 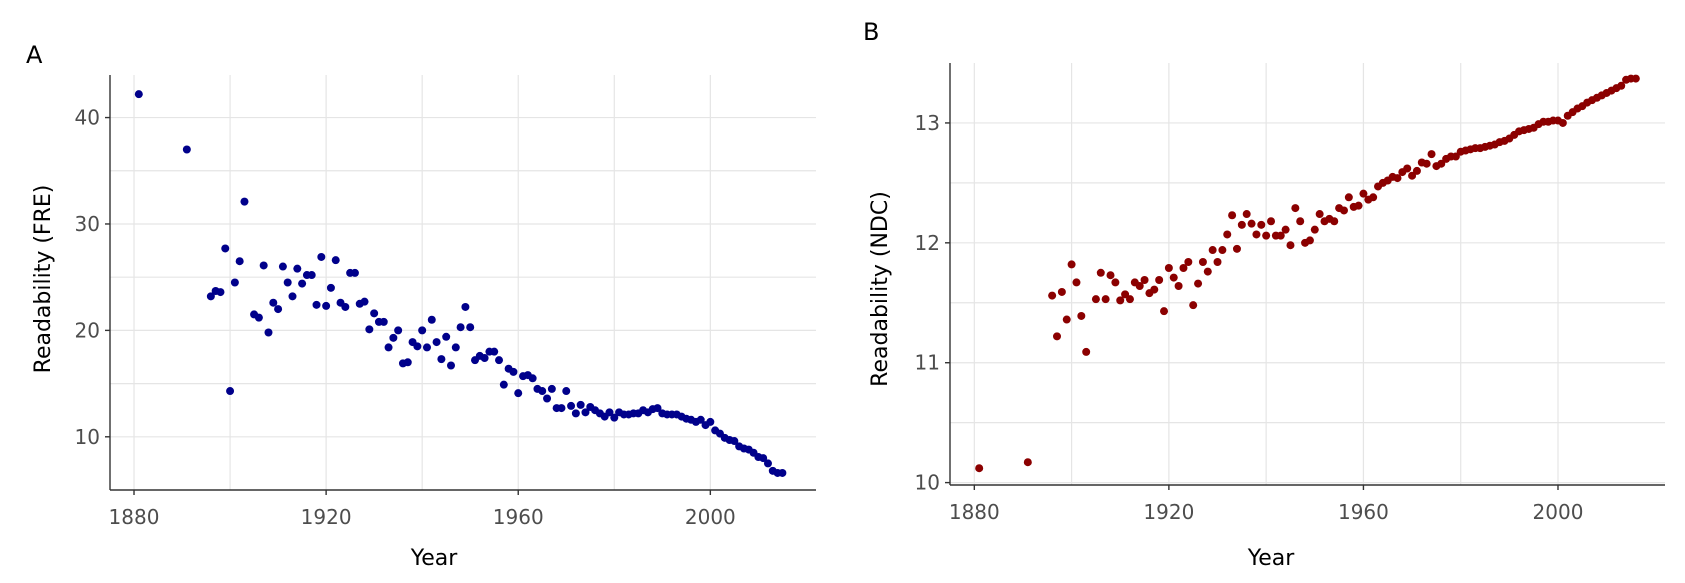 What do you see at coordinates (927, 243) in the screenshot?
I see `y-tick-label: 12` at bounding box center [927, 243].